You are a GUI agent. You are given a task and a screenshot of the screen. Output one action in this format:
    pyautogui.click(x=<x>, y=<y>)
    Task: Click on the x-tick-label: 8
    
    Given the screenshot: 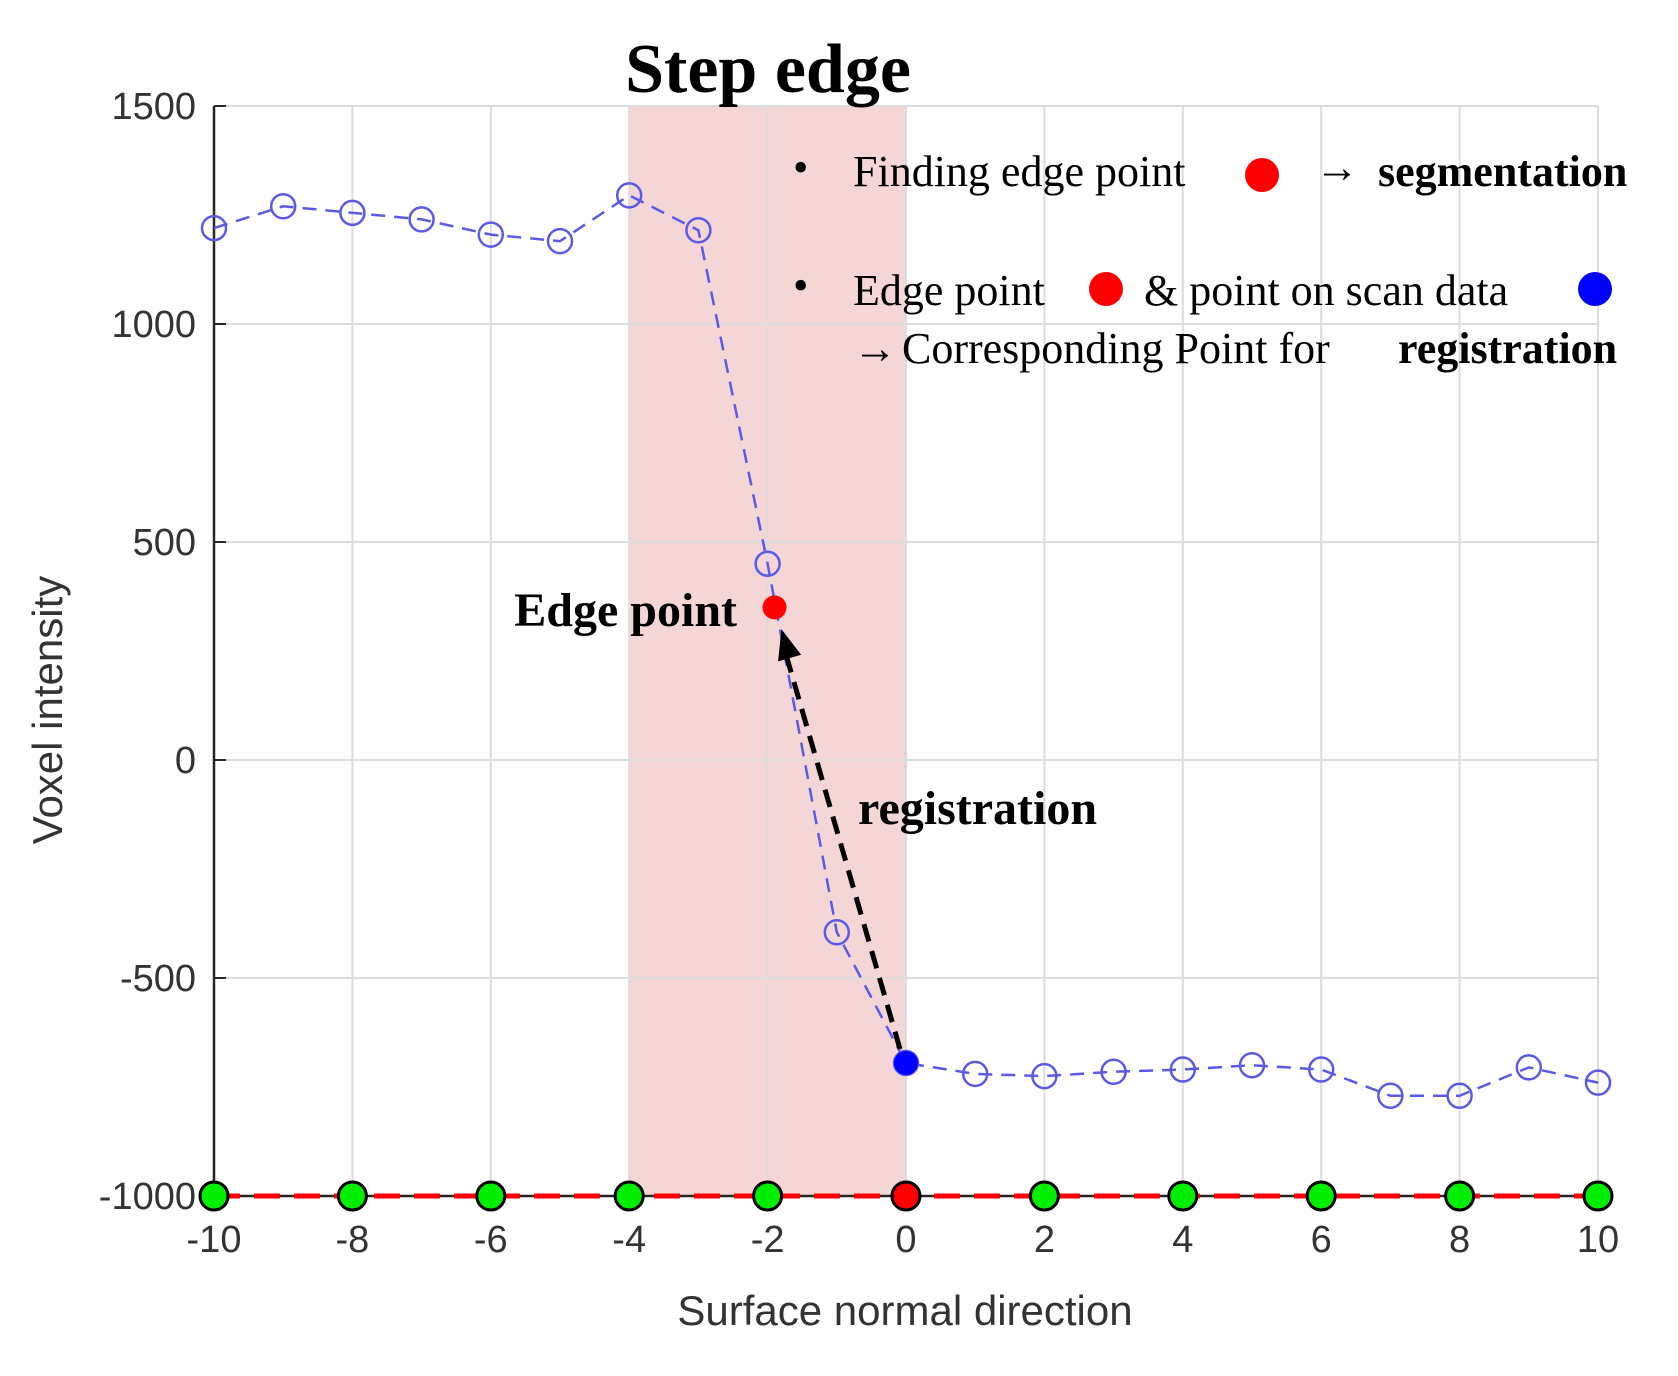 What is the action you would take?
    pyautogui.click(x=1459, y=1240)
    